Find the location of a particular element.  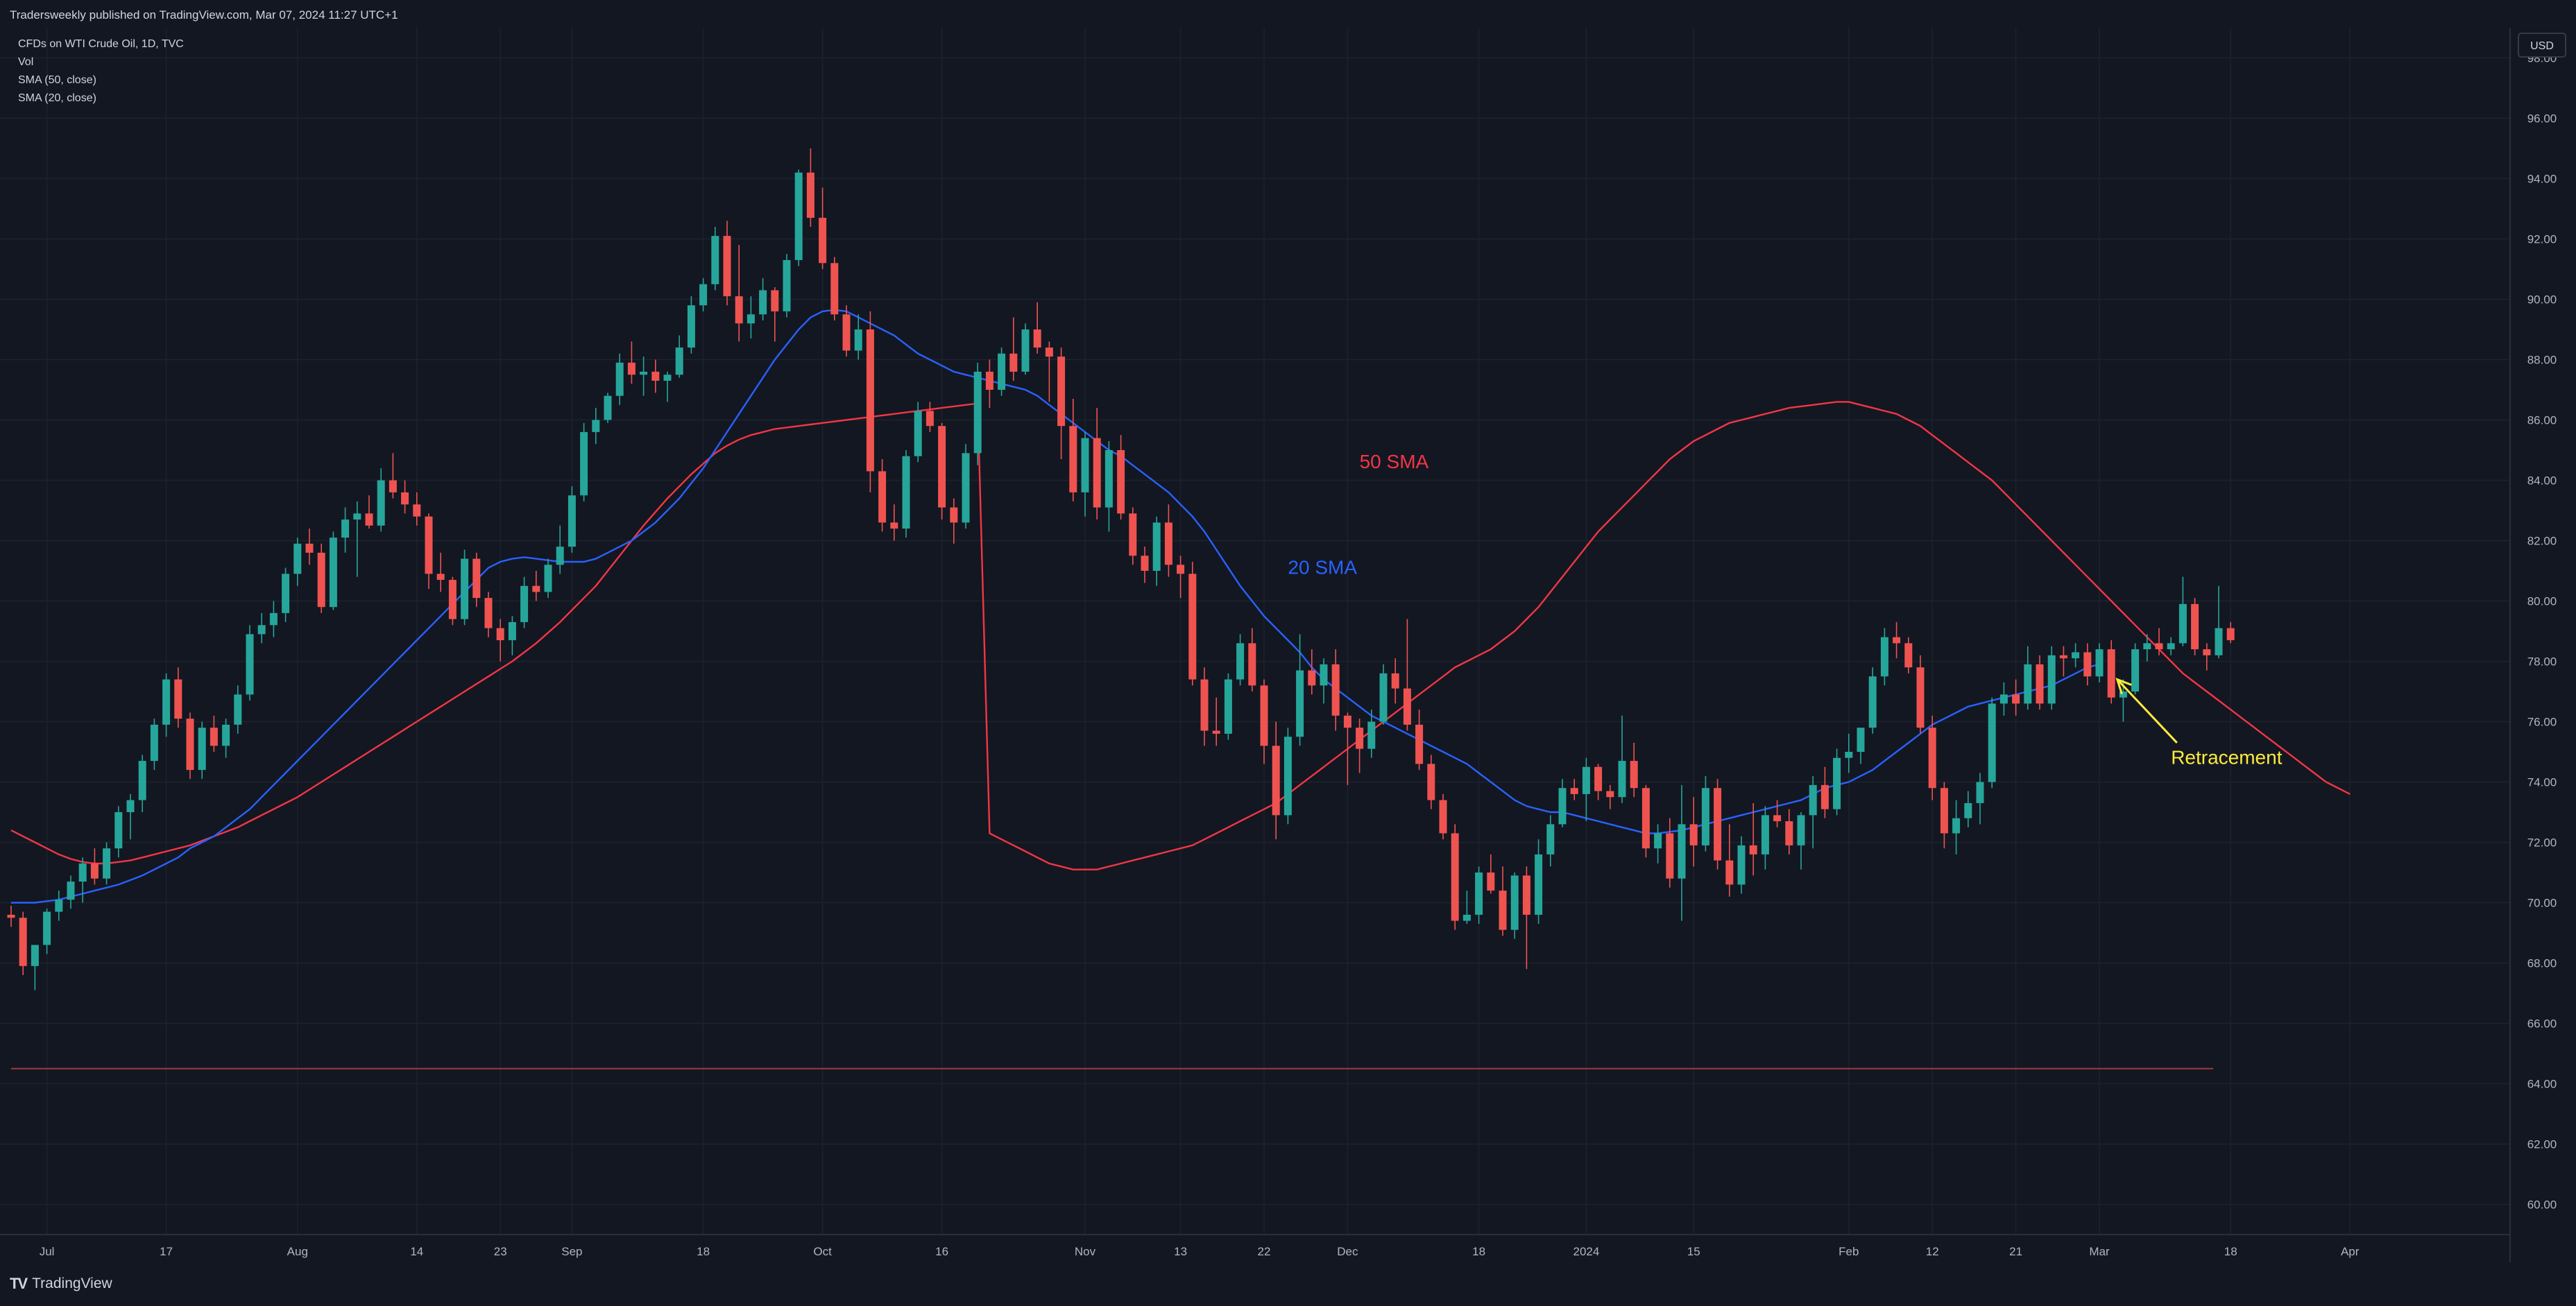

legend-sma50: SMA (50, close) is located at coordinates (57, 80).